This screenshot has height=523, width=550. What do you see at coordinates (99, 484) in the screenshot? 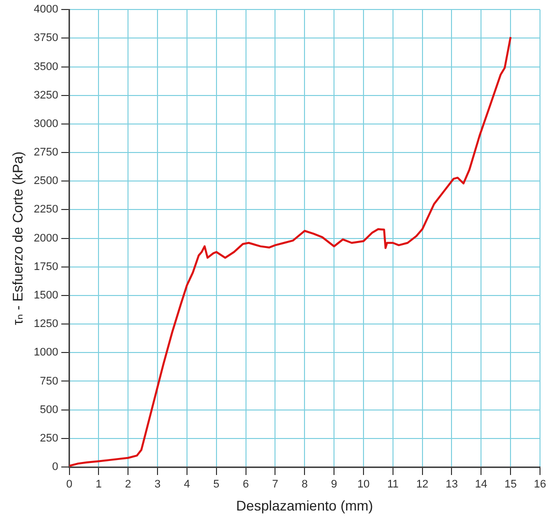
I see `x-tick-label: 1` at bounding box center [99, 484].